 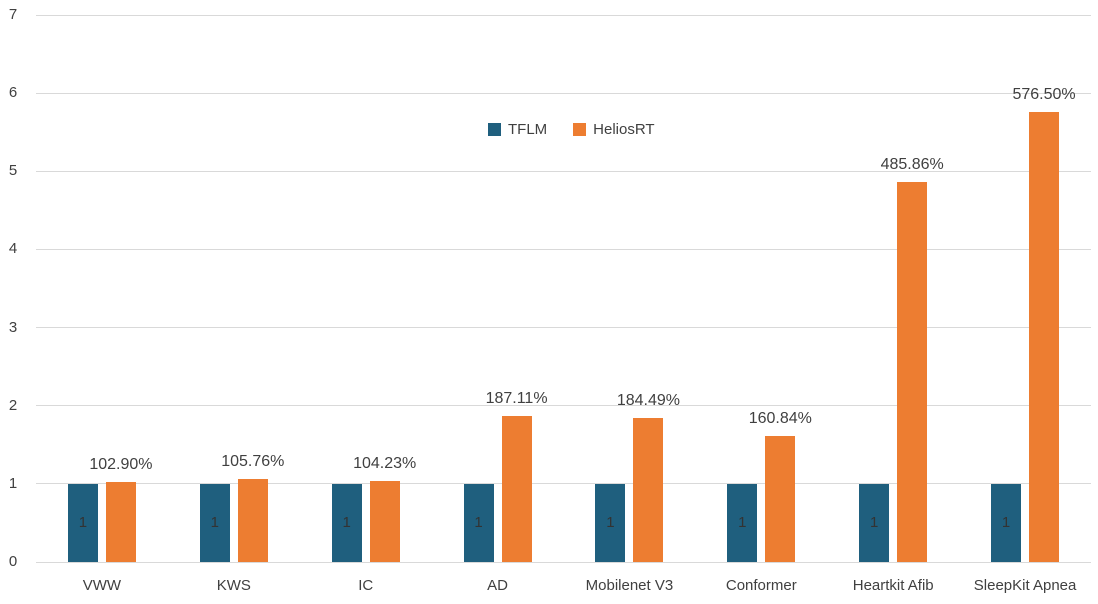 I want to click on y-axis-tick-label-2: 2, so click(x=13, y=405).